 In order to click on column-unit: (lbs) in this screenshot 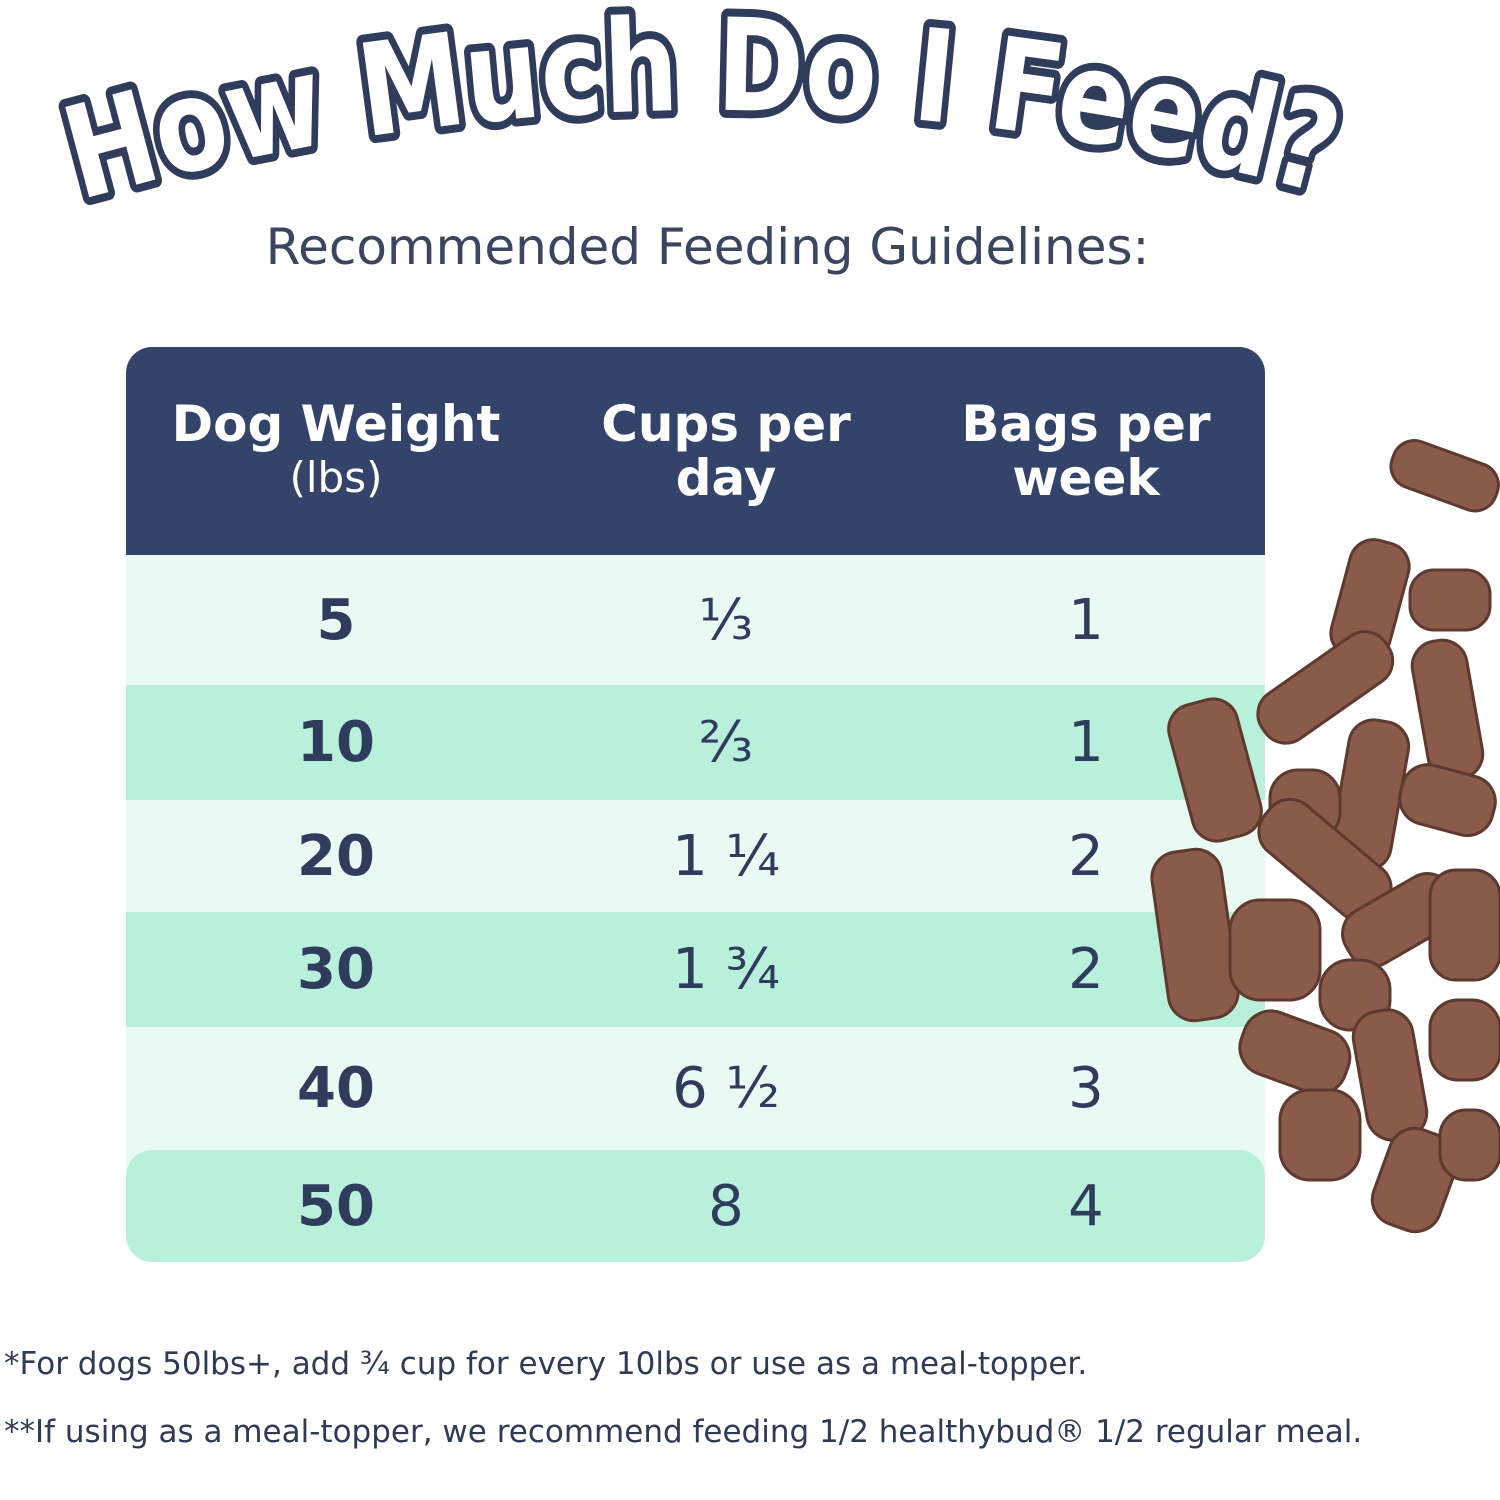, I will do `click(336, 477)`.